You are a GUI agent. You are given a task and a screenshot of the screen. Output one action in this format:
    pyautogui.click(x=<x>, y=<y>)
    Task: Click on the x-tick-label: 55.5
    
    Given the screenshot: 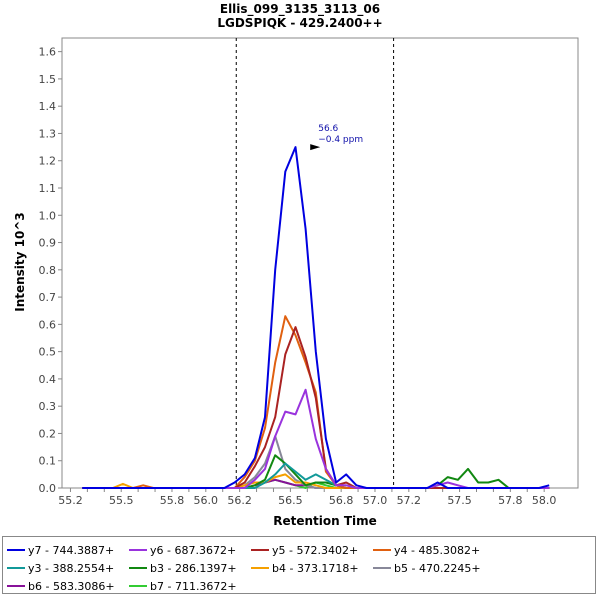 What is the action you would take?
    pyautogui.click(x=121, y=500)
    